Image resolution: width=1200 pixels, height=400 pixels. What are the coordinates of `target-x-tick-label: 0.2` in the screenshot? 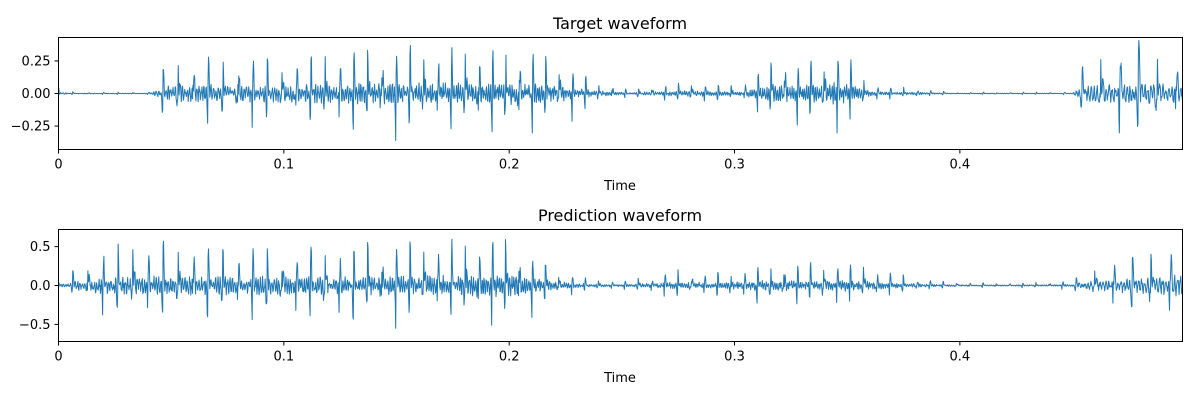 It's located at (509, 165).